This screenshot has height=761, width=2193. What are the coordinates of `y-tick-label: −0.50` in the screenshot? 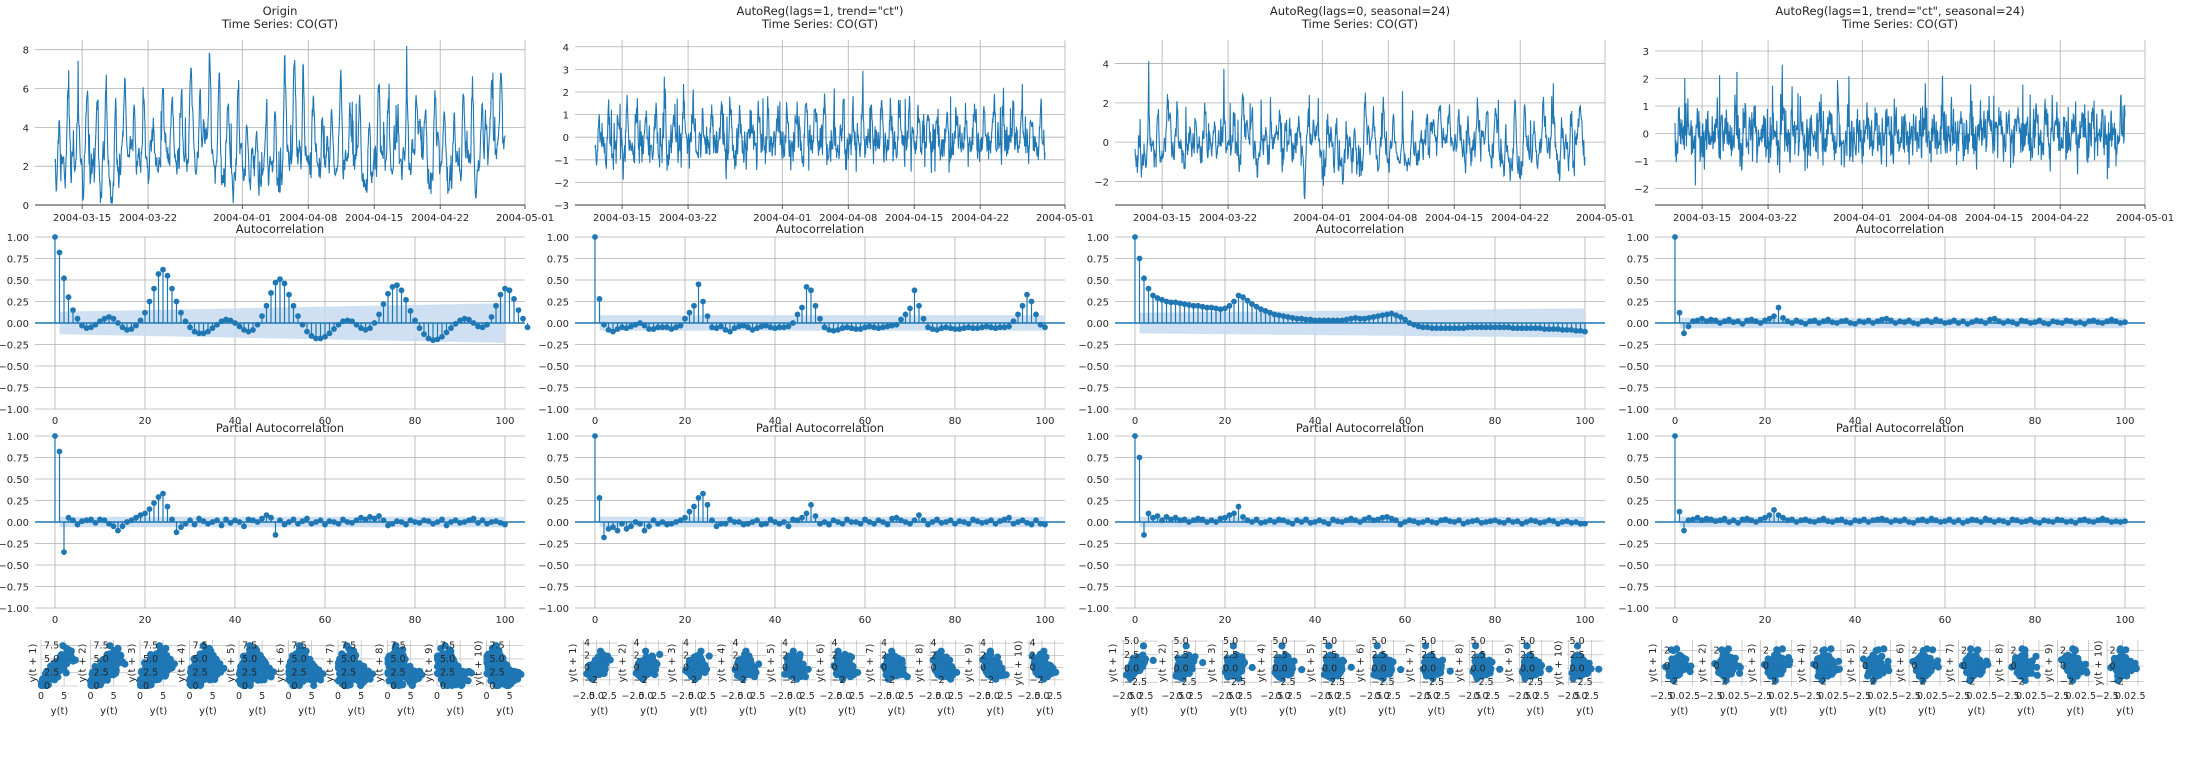 It's located at (553, 367).